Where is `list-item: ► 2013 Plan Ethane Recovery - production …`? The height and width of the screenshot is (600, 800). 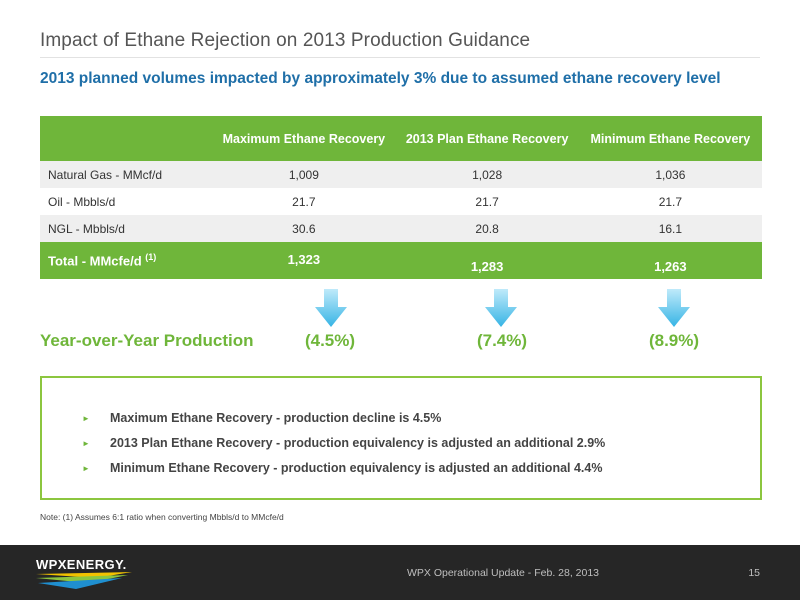
list-item: ► 2013 Plan Ethane Recovery - production … is located at coordinates (343, 445).